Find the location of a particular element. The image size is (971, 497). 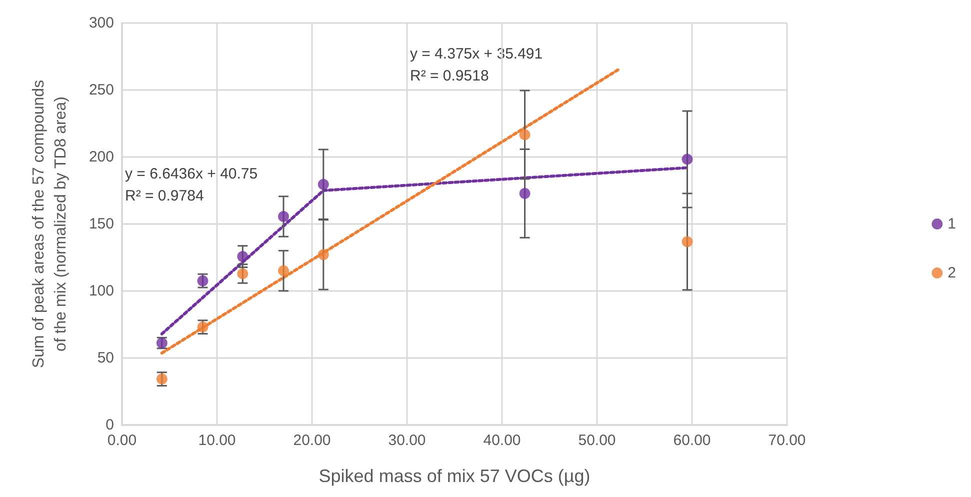

x-tick-label: 0.00 is located at coordinates (122, 440).